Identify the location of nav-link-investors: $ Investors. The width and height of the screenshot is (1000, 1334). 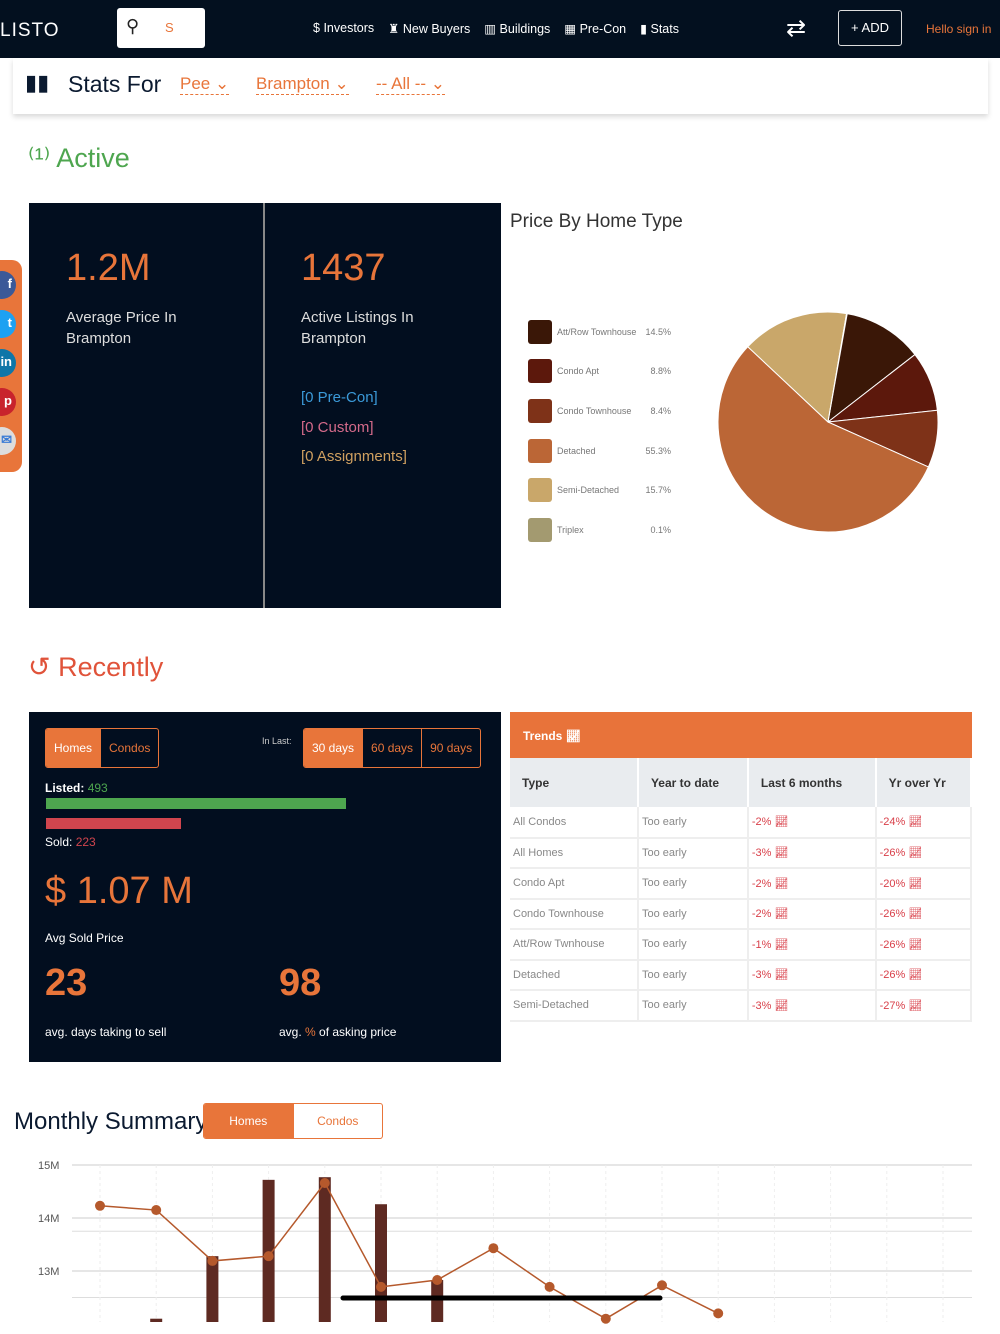
(343, 28).